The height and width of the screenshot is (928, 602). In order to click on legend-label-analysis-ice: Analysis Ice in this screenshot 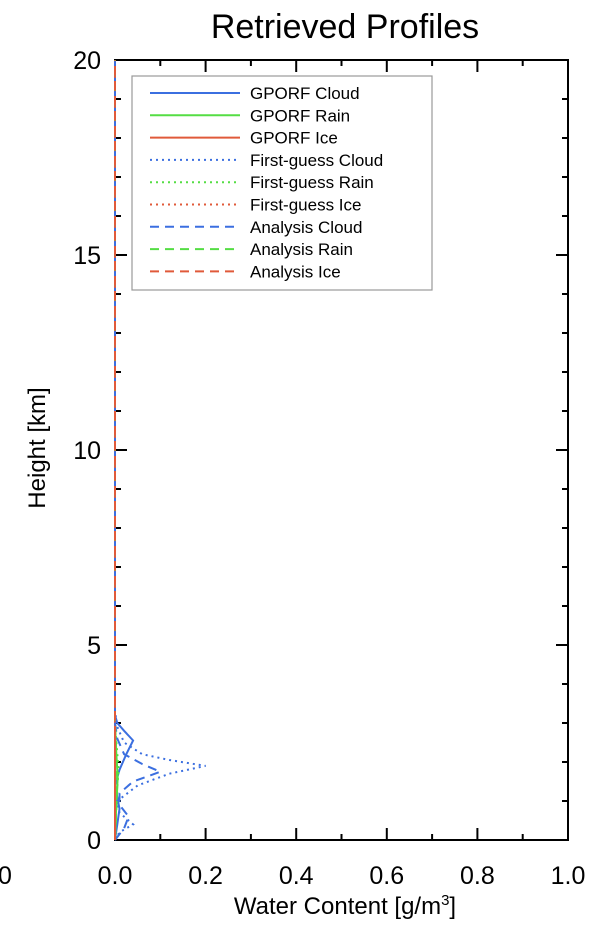, I will do `click(295, 271)`.